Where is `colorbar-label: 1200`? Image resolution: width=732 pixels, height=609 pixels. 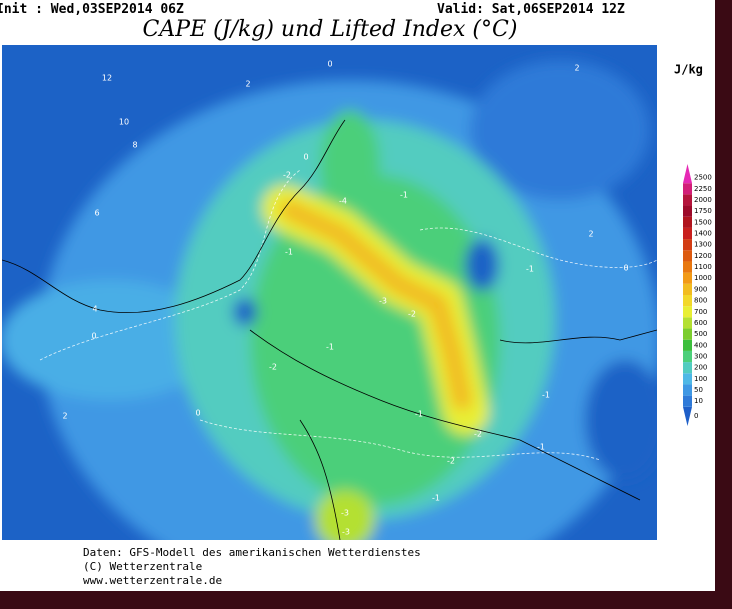 colorbar-label: 1200 is located at coordinates (703, 256).